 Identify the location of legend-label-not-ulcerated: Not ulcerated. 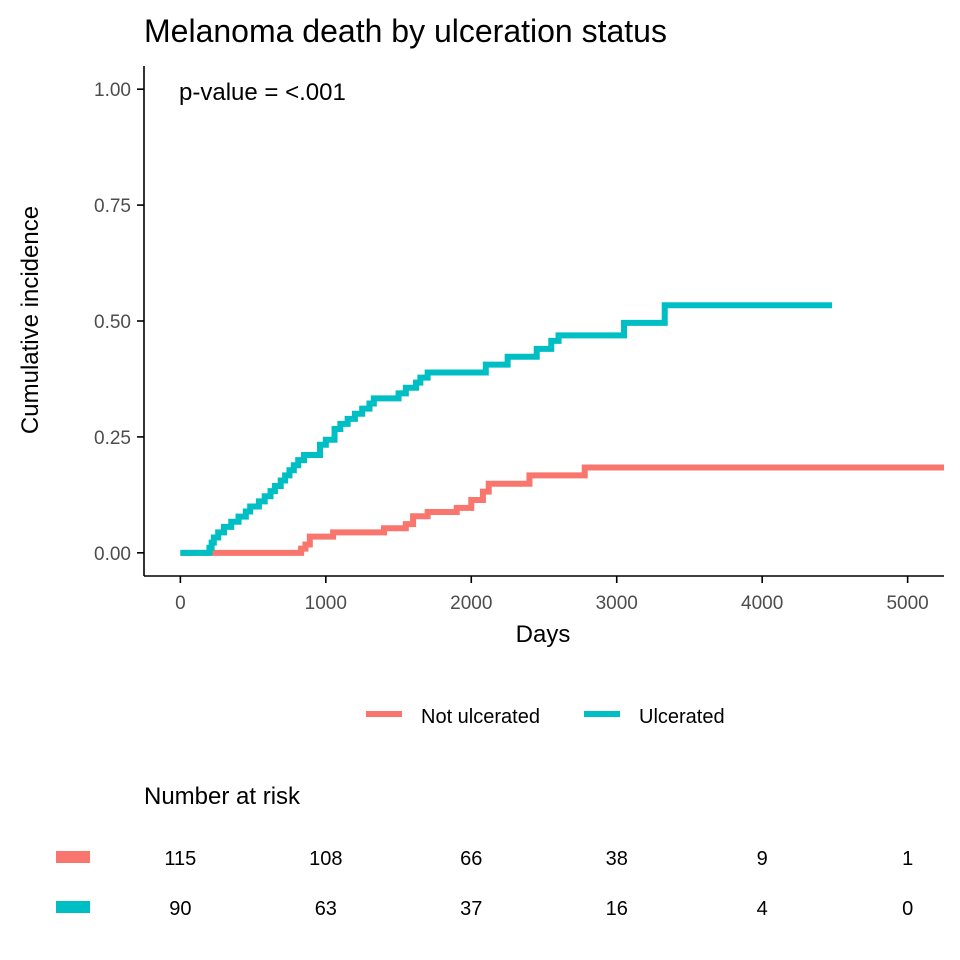
(480, 717).